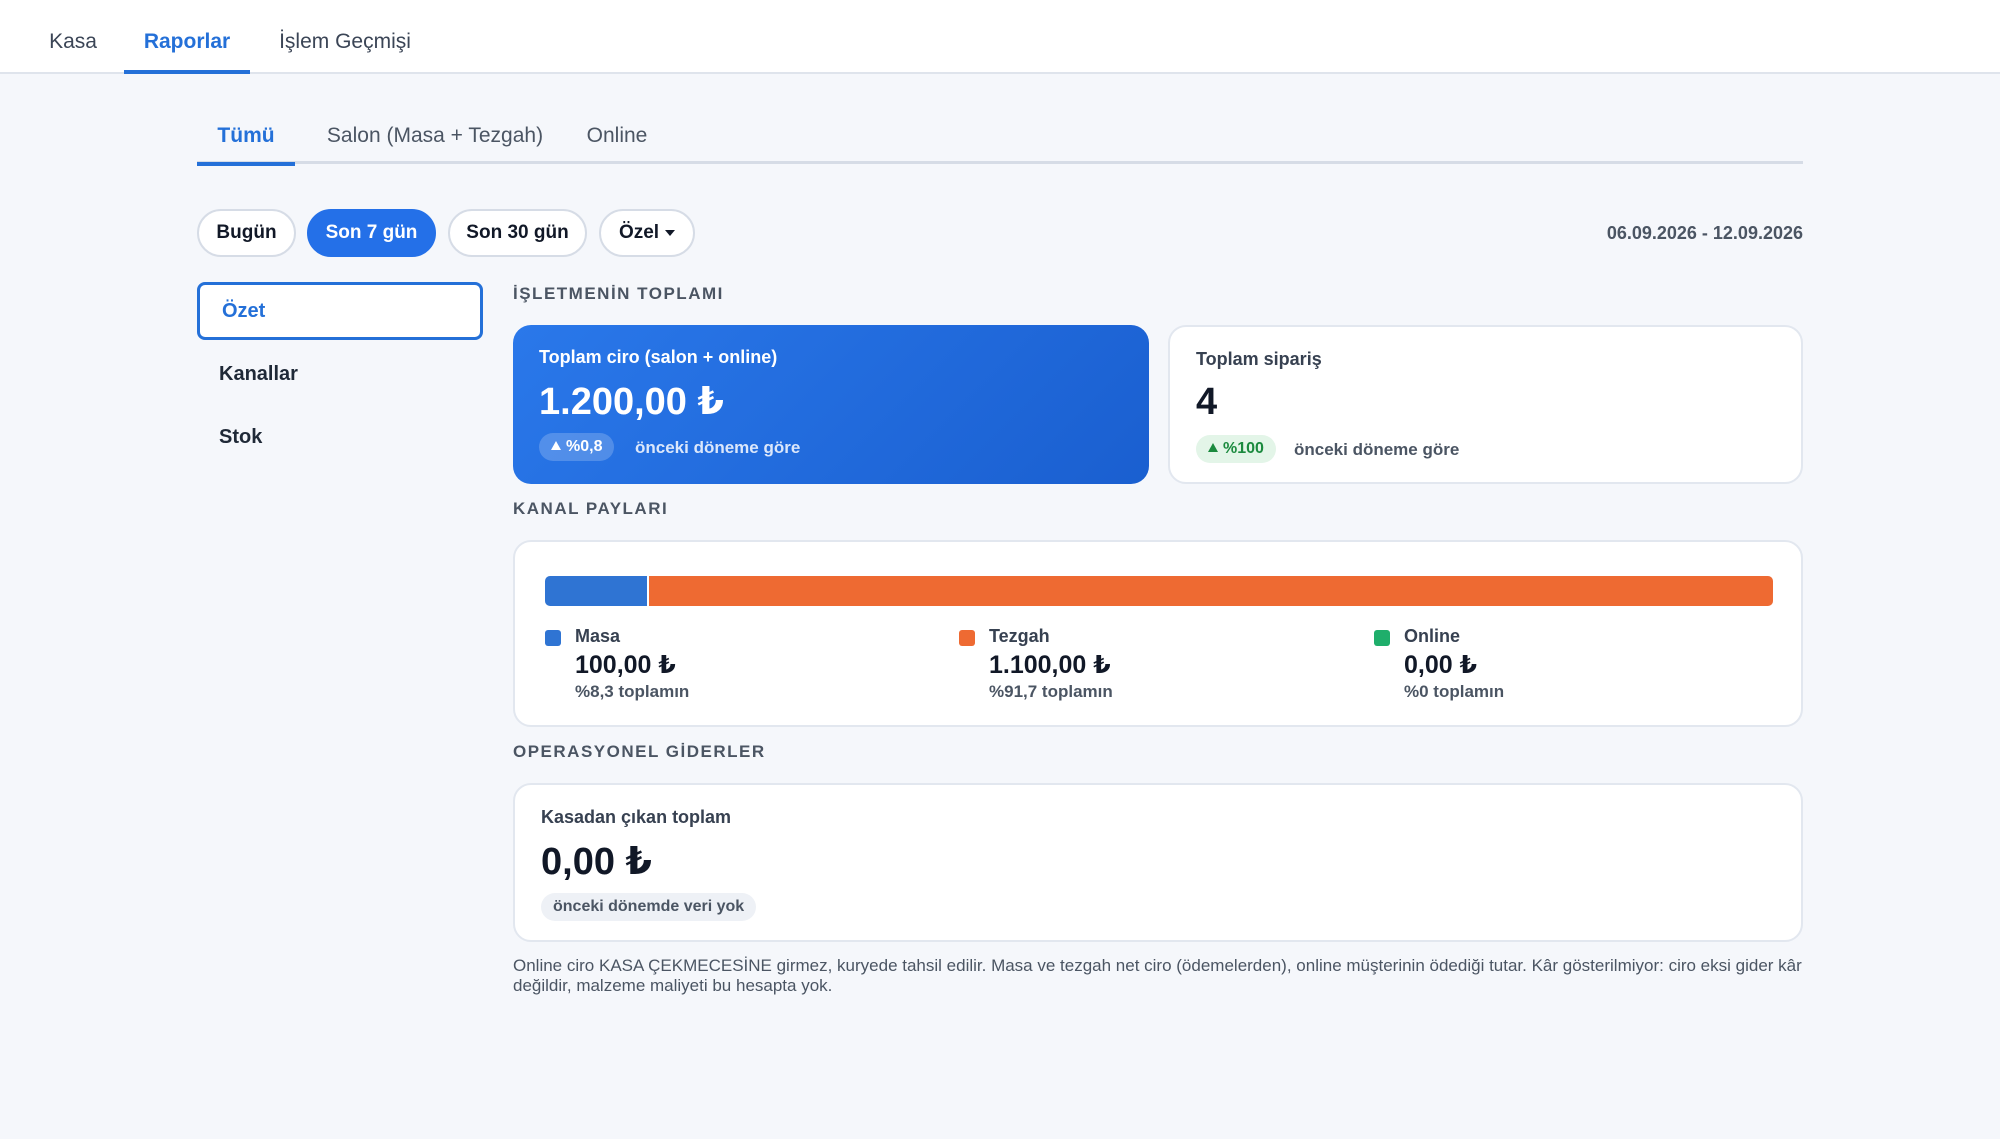 This screenshot has height=1139, width=2000. I want to click on top-nav: Kasa Raporlar İşlem Geçmişi, so click(1000, 37).